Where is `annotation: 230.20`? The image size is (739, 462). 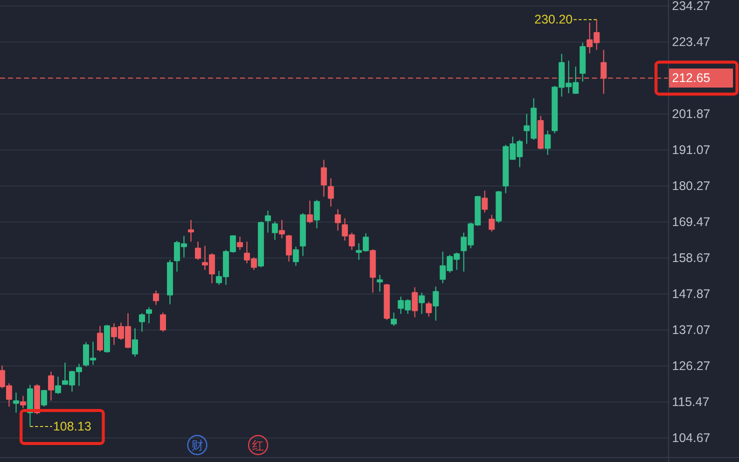 annotation: 230.20 is located at coordinates (553, 19).